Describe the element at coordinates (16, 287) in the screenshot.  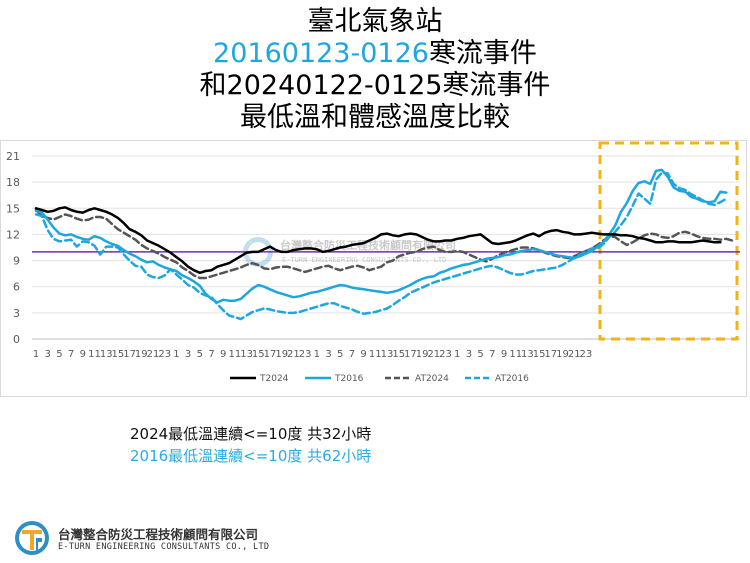
I see `y-tick-label: 6` at that location.